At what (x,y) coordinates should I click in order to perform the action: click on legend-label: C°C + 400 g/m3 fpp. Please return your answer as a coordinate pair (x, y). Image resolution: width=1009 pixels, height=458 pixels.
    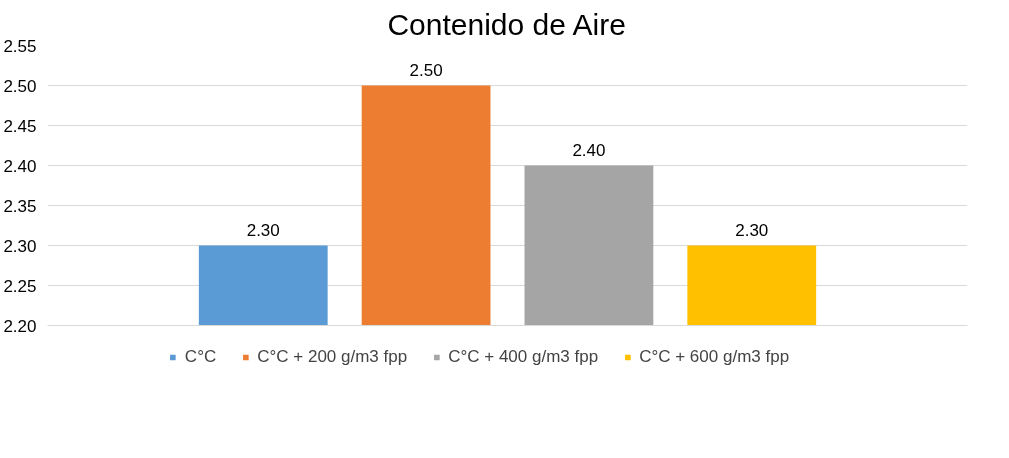
    Looking at the image, I should click on (523, 357).